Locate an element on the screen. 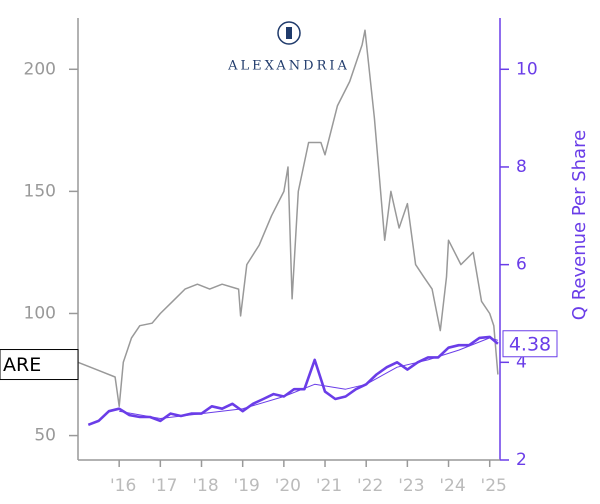 This screenshot has height=504, width=600. x-tick-label: '18 is located at coordinates (205, 486).